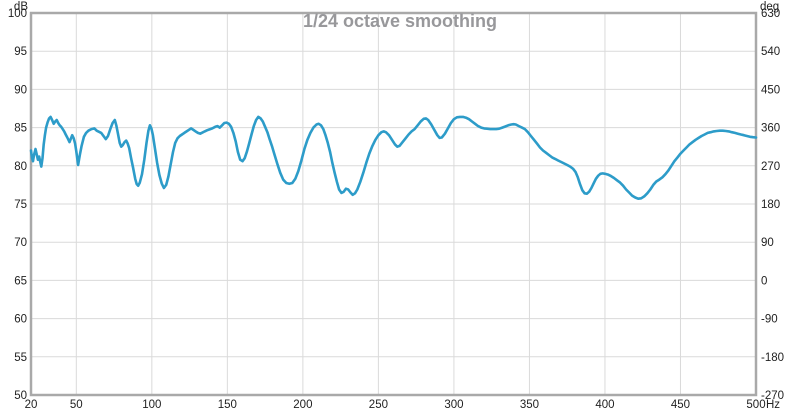 The width and height of the screenshot is (800, 413). I want to click on x-axis-tick-label: 350, so click(529, 405).